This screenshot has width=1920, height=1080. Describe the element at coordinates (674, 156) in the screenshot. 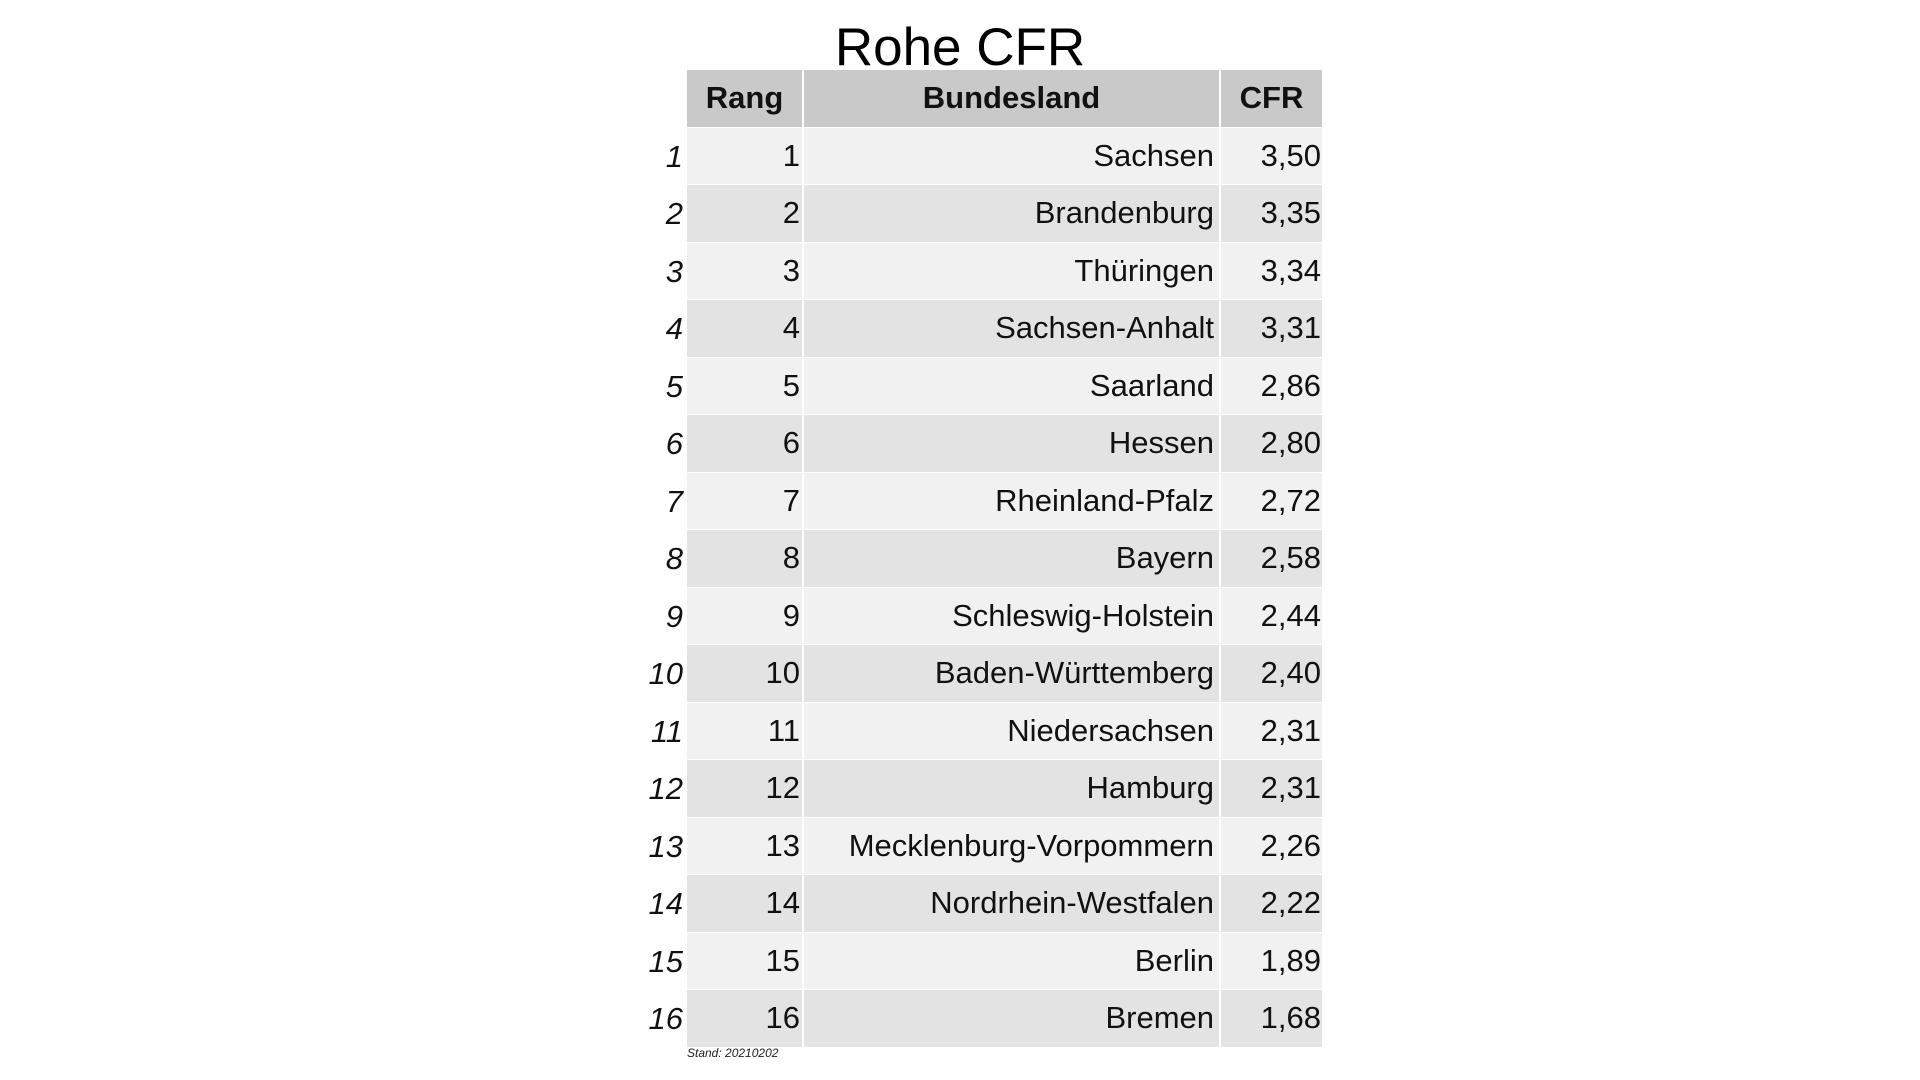

I see `row-index-label: 1` at that location.